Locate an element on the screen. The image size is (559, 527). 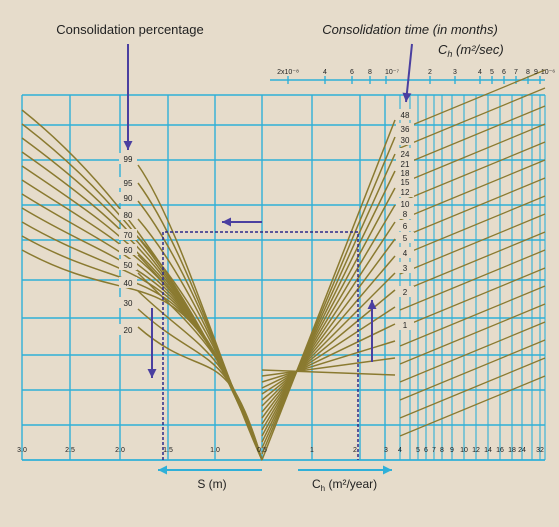
top-axis-tick-label: 2x10⁻⁸ is located at coordinates (288, 72).